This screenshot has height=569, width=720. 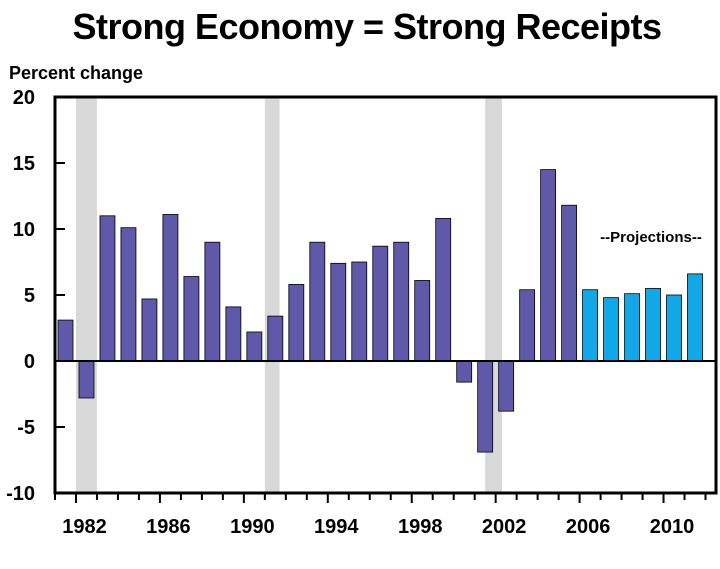 What do you see at coordinates (367, 26) in the screenshot?
I see `chart-title: Strong Economy = Strong Receipts` at bounding box center [367, 26].